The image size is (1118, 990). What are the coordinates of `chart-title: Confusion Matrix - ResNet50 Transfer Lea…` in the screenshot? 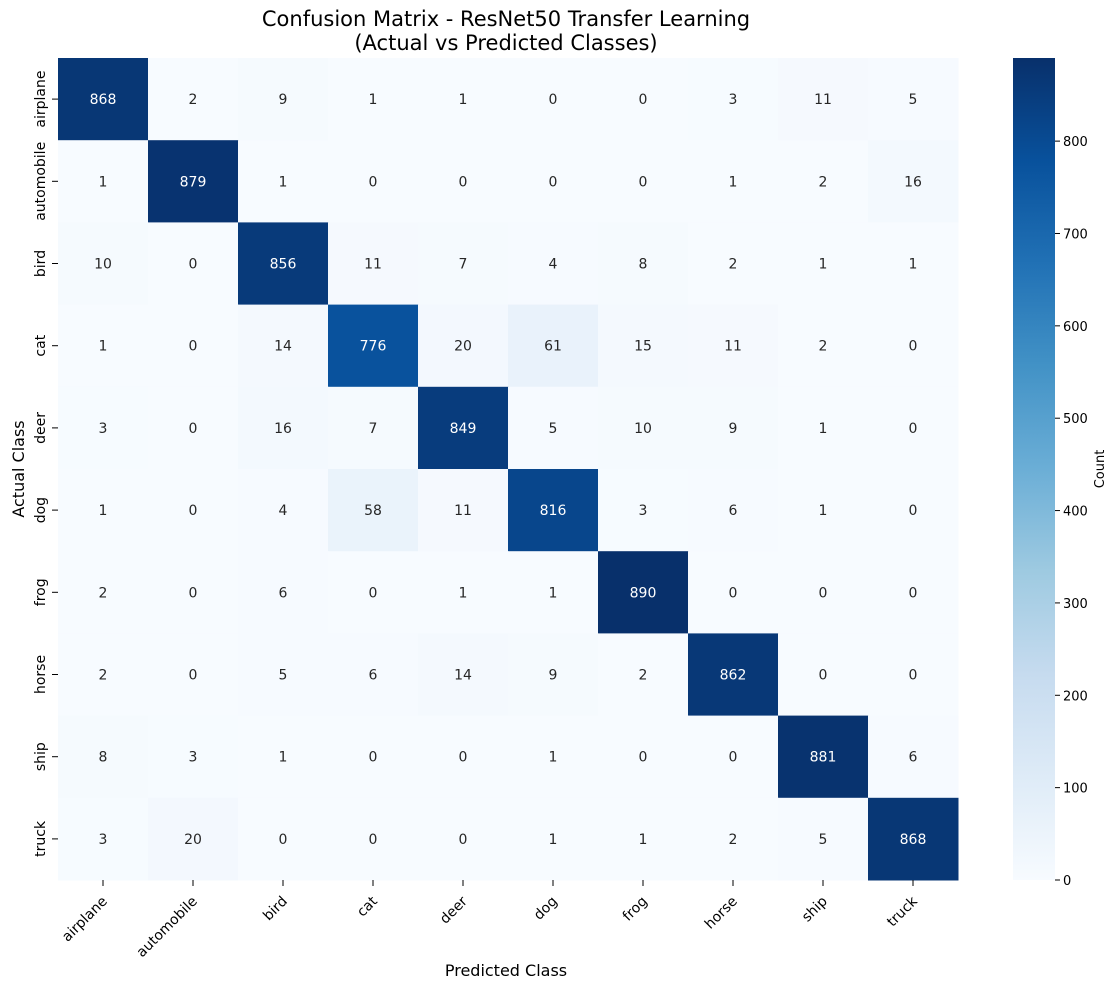 It's located at (506, 31).